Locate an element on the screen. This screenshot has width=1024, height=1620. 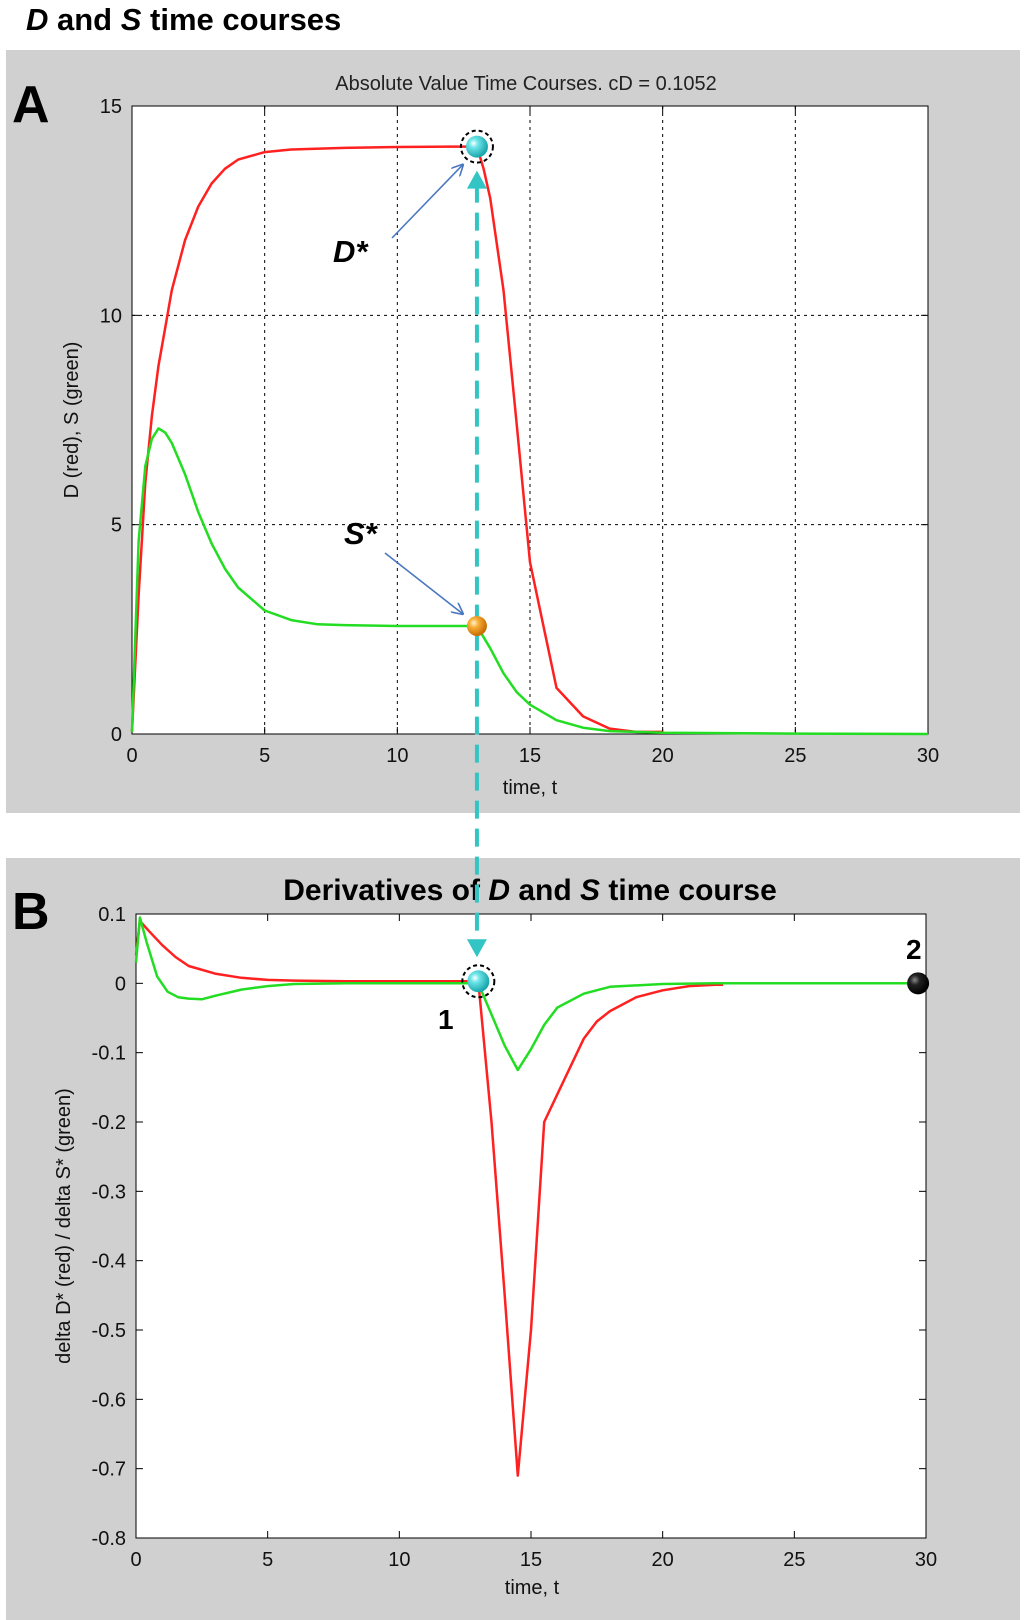
panel-b-title-s: S is located at coordinates (590, 890).